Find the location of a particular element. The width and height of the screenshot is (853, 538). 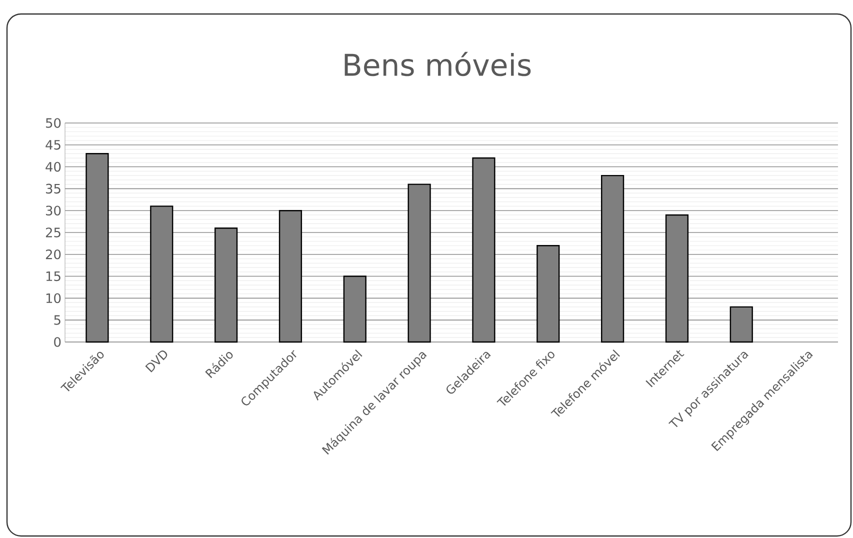

chart-title: Bens móveis is located at coordinates (437, 64).